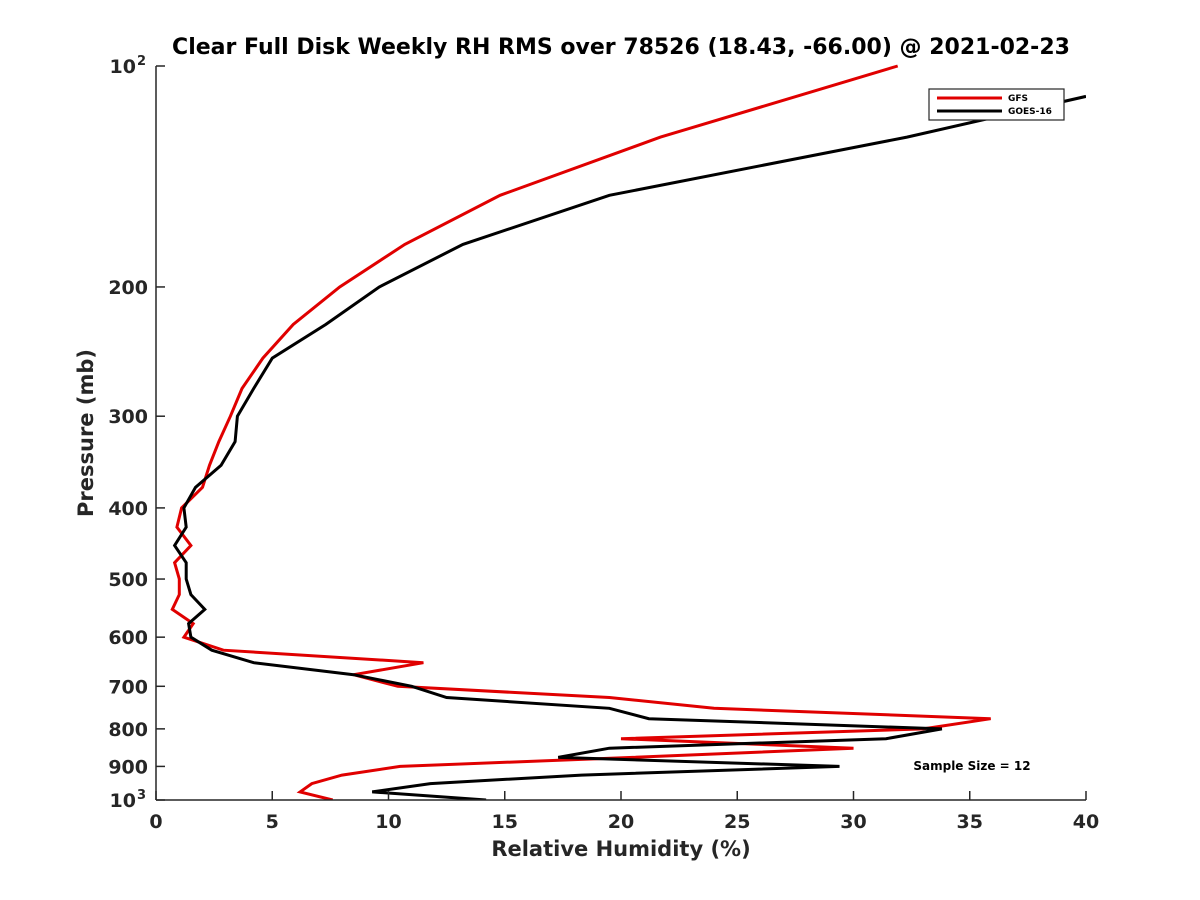  What do you see at coordinates (505, 822) in the screenshot?
I see `x-tick-label: 15` at bounding box center [505, 822].